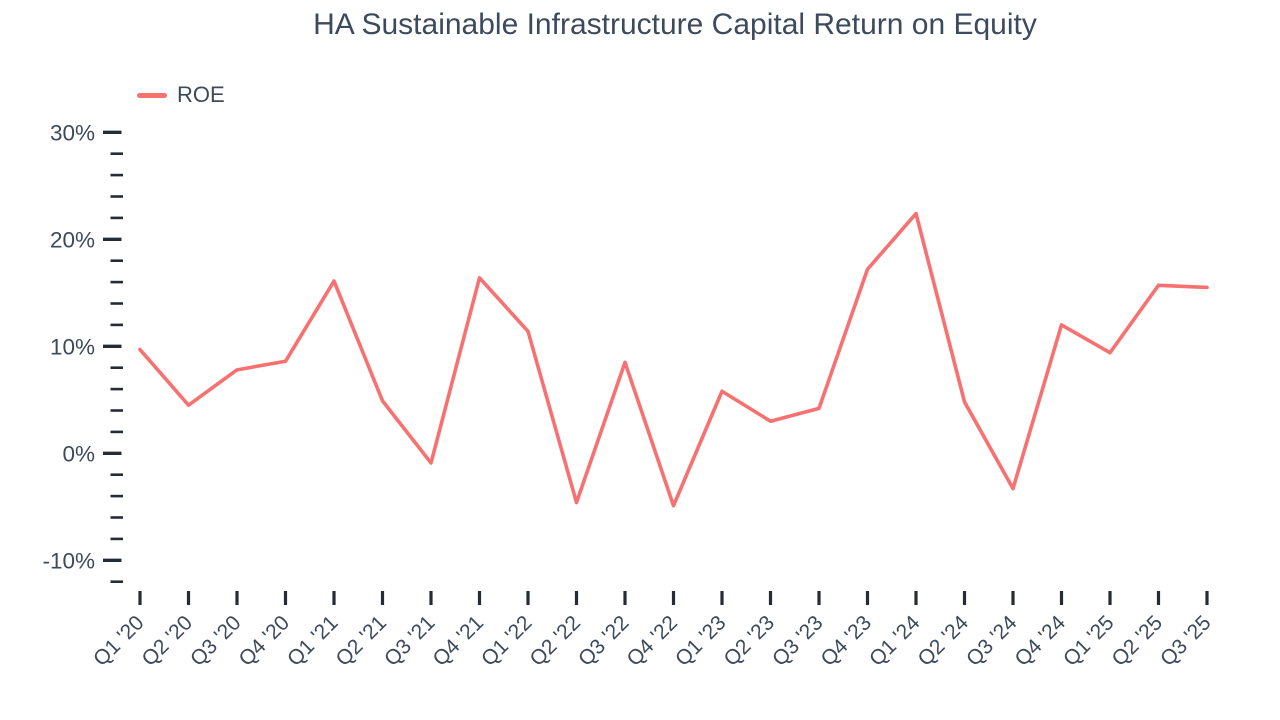  What do you see at coordinates (507, 641) in the screenshot?
I see `x-axis-label: Q1 '22` at bounding box center [507, 641].